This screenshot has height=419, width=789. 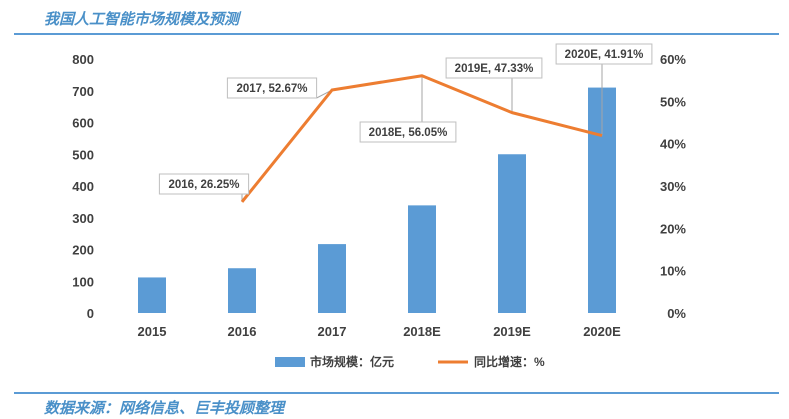 What do you see at coordinates (673, 186) in the screenshot?
I see `y-right-tick-label: 30%` at bounding box center [673, 186].